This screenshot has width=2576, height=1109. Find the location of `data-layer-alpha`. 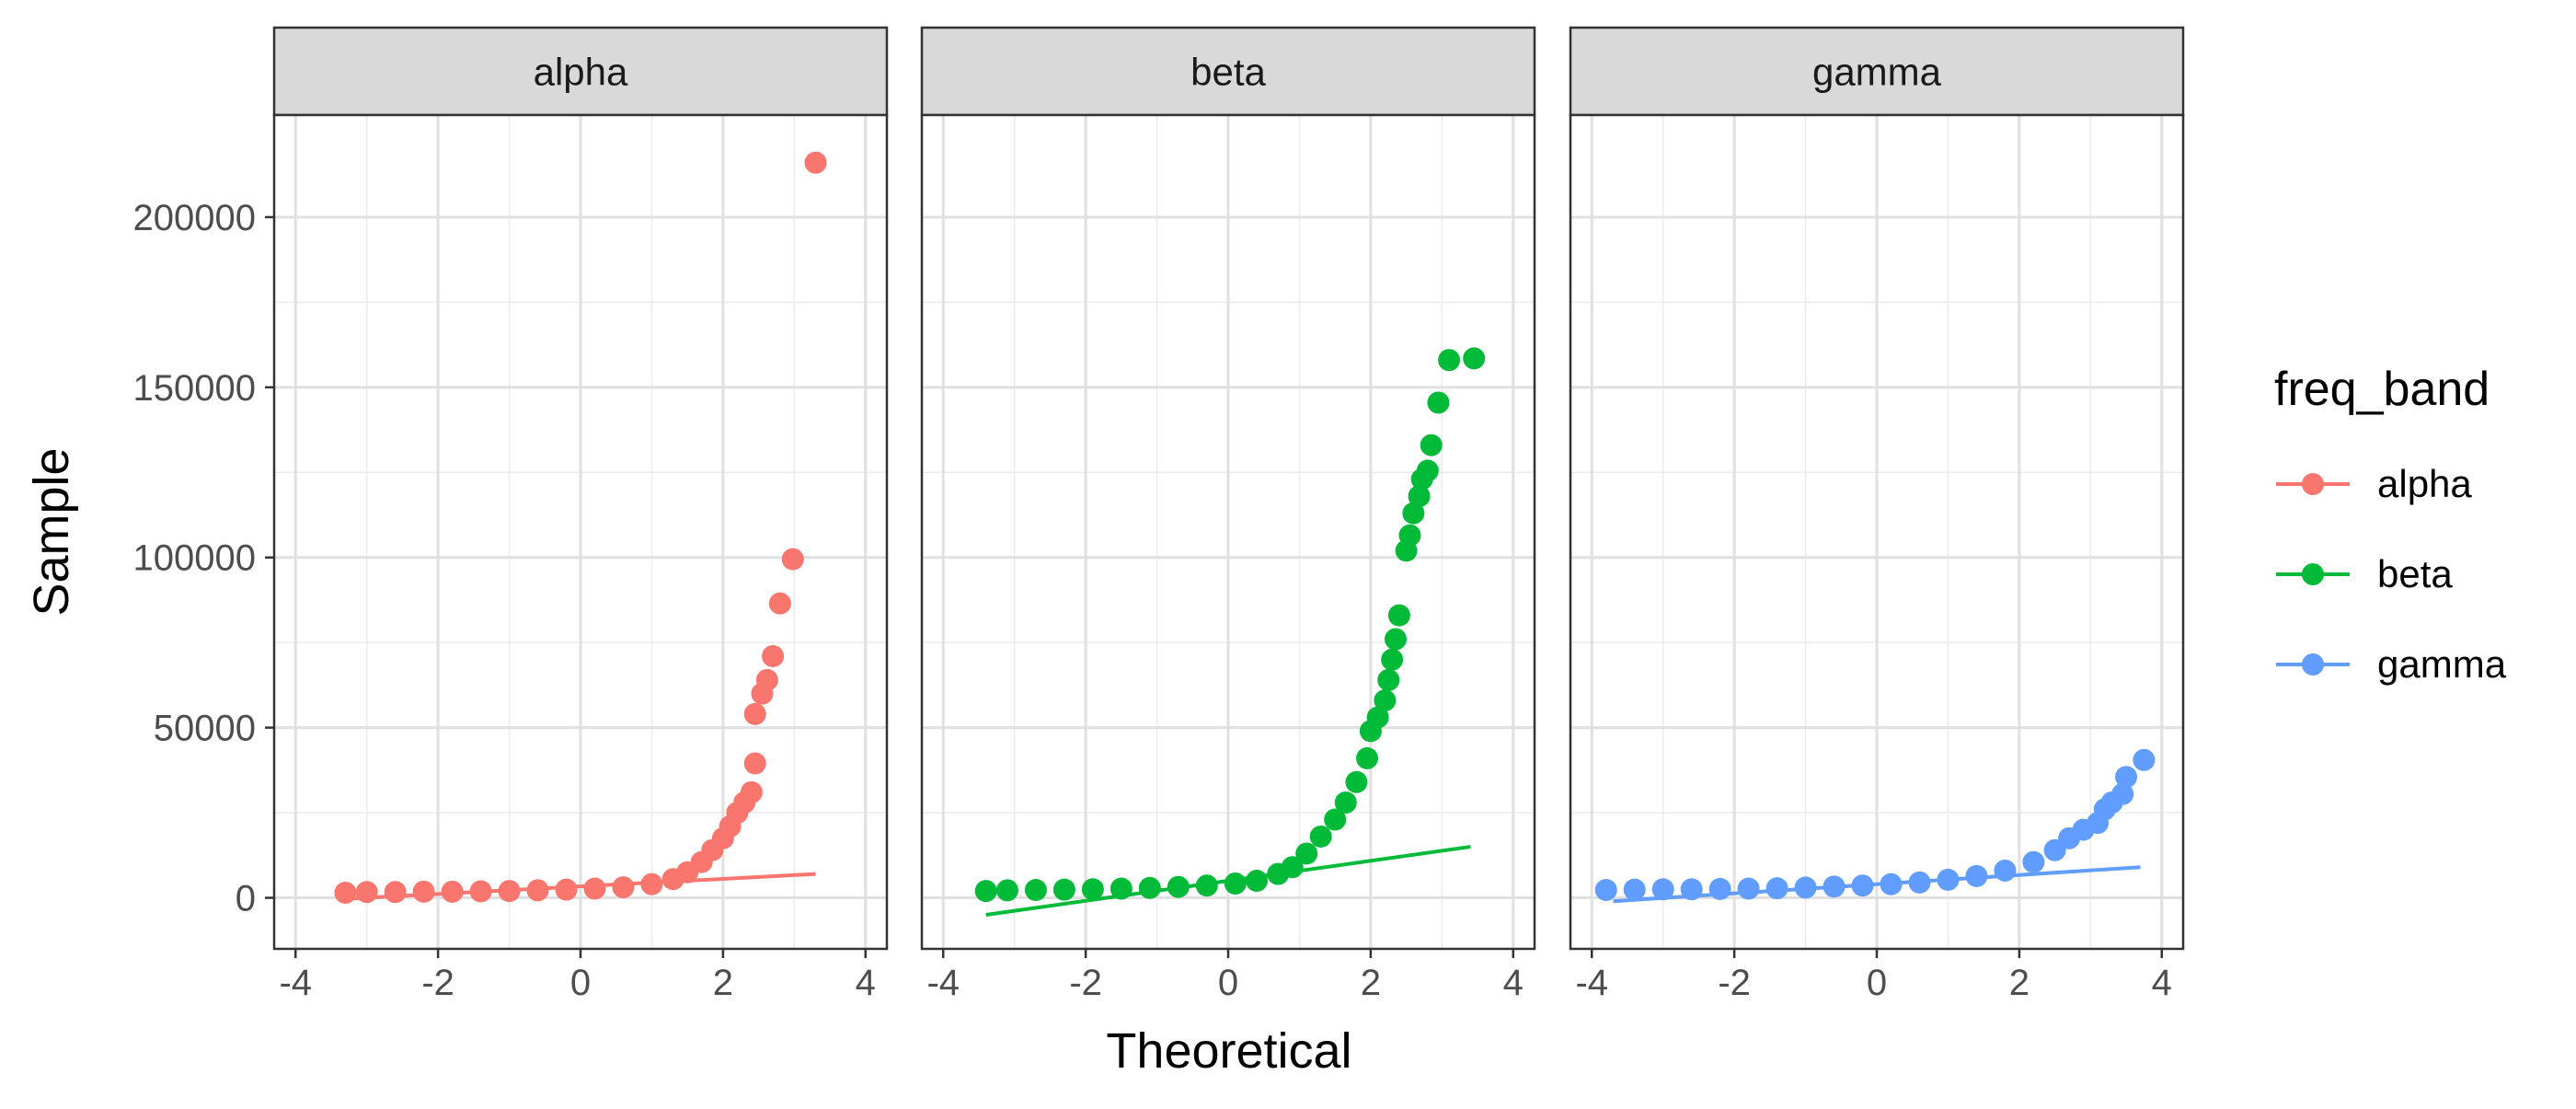

data-layer-alpha is located at coordinates (580, 527).